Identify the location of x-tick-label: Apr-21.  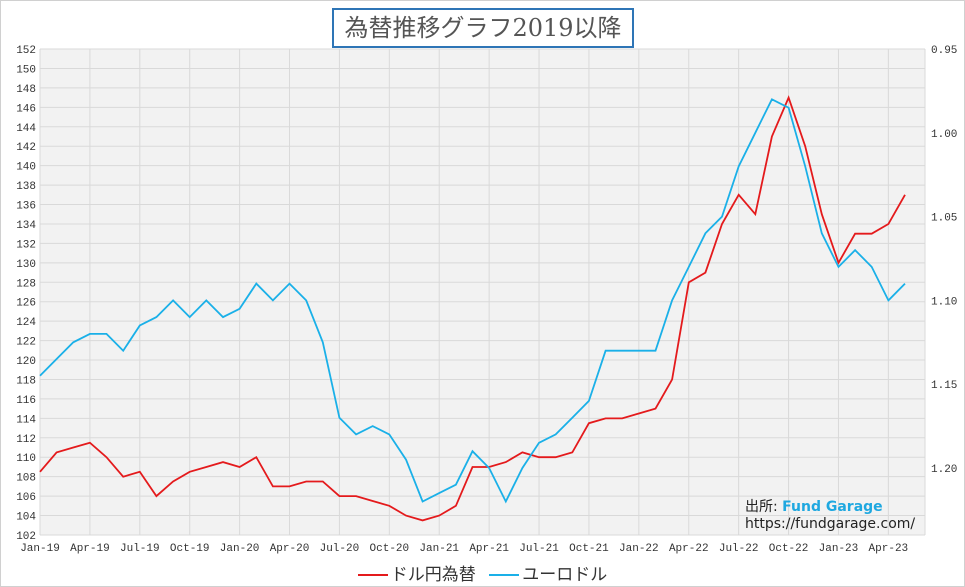
(489, 549).